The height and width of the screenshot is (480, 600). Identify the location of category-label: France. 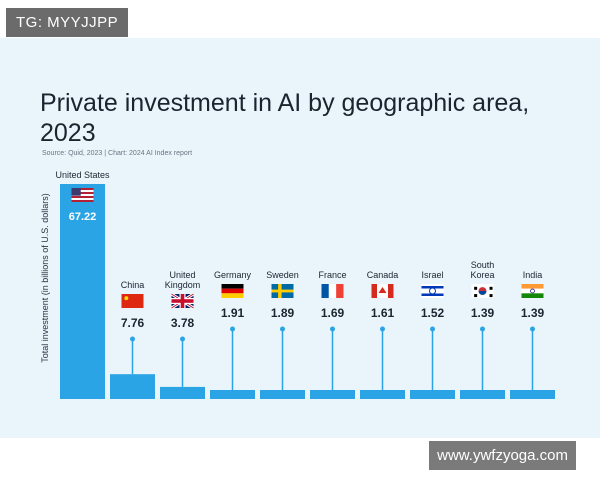
(332, 275).